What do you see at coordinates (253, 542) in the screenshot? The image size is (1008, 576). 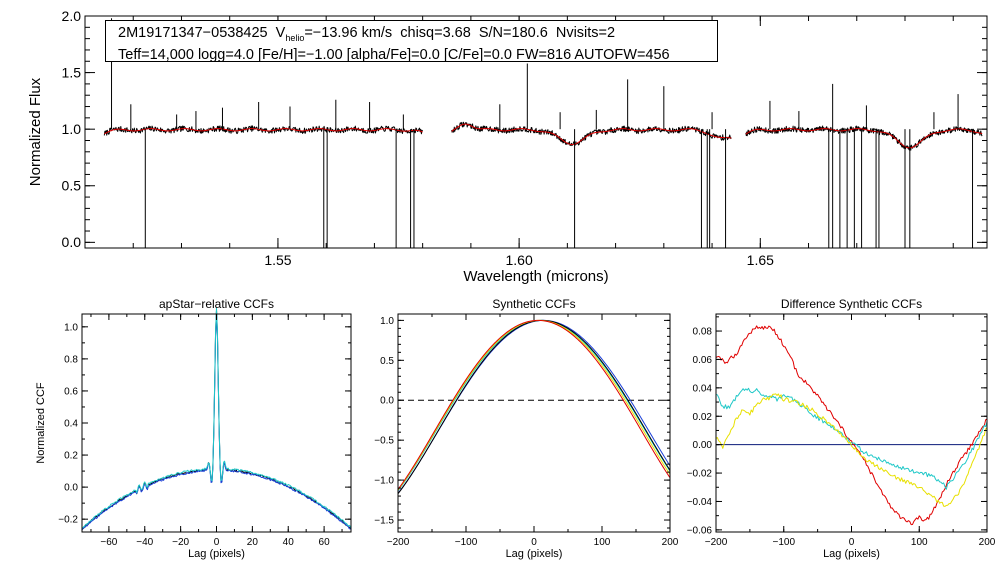 I see `apstar-ccf-xtick-label-4: 20` at bounding box center [253, 542].